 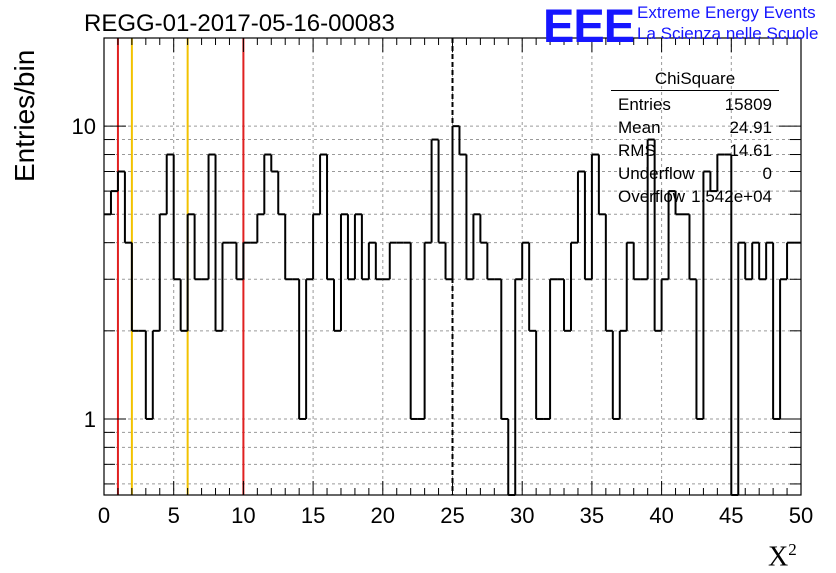 I want to click on x-tick-label: 25, so click(x=452, y=515).